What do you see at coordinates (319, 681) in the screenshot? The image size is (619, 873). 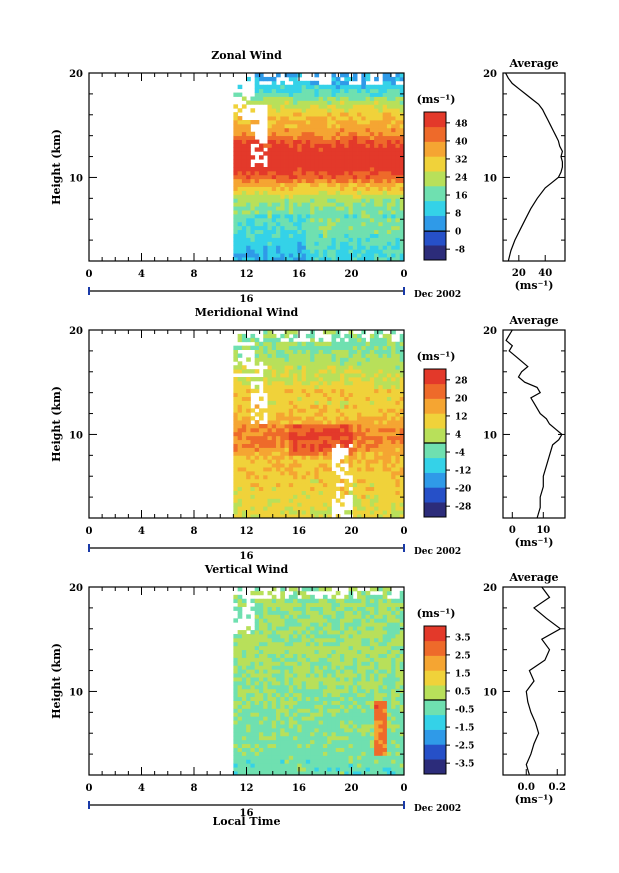 I see `heatmap-field` at bounding box center [319, 681].